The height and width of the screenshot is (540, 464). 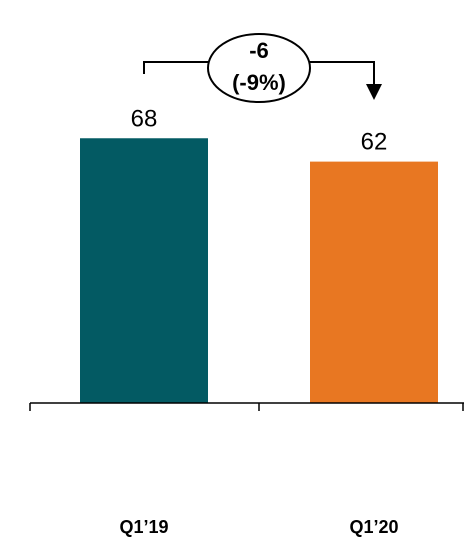 I want to click on bar-value-label: 62, so click(x=374, y=142).